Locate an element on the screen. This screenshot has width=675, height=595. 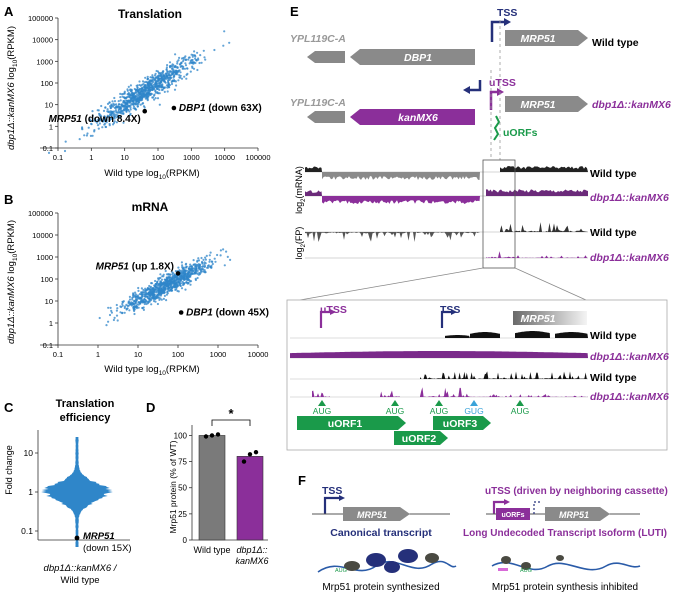
zoom-line-left is located at coordinates (391, 284).